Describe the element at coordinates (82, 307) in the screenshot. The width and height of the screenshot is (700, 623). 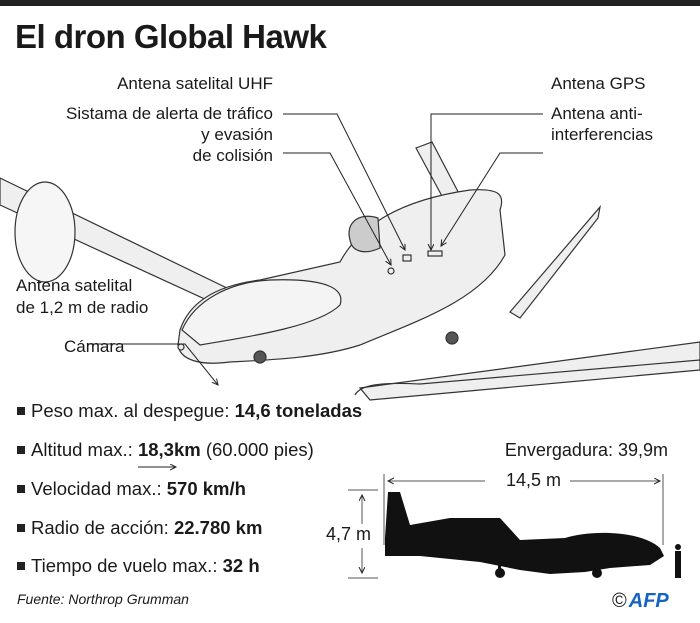
I see `callout-satdish-line2: de 1,2 m de radio` at that location.